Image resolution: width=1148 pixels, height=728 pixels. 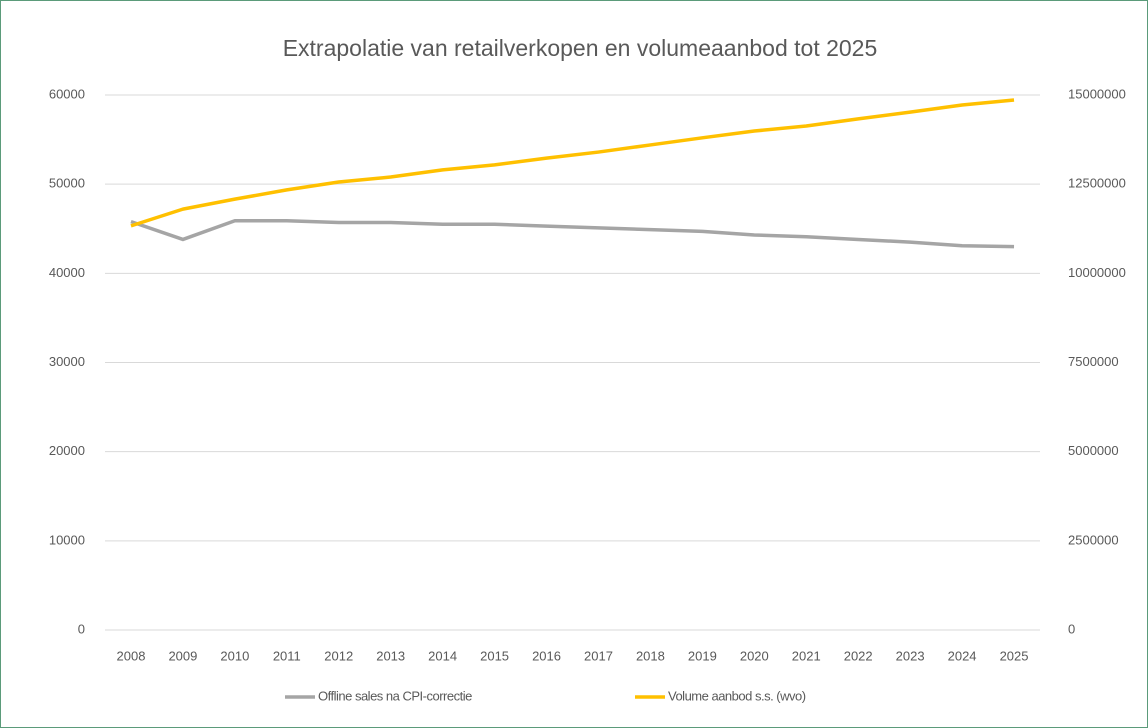 I want to click on x-tick-label: 2015, so click(x=494, y=655).